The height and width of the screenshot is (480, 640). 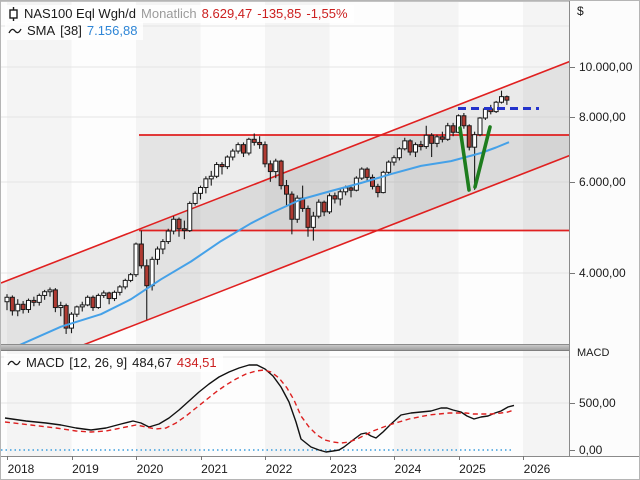 What do you see at coordinates (604, 229) in the screenshot?
I see `price-axis-pane` at bounding box center [604, 229].